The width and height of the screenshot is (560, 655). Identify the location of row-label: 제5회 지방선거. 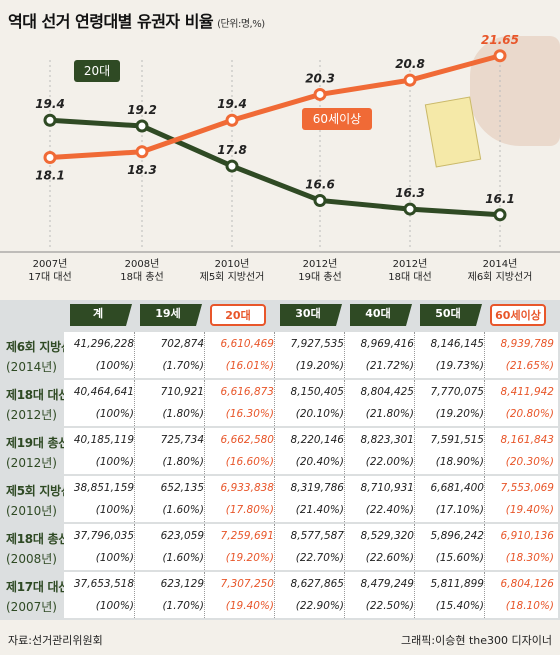
(44, 491).